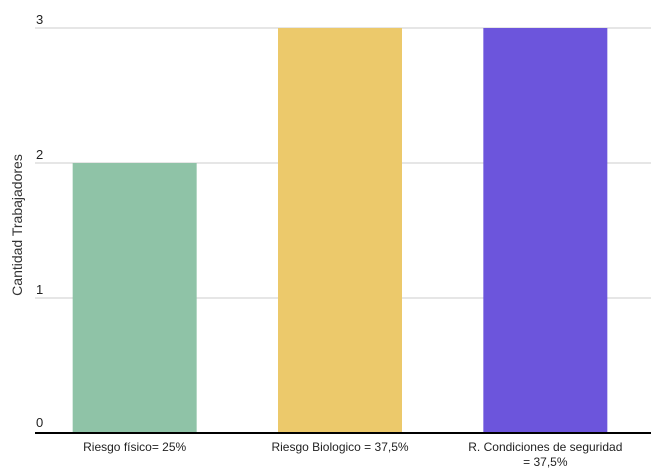 Image resolution: width=651 pixels, height=468 pixels. I want to click on x-category-label: R. Condiciones de seguridad, so click(545, 447).